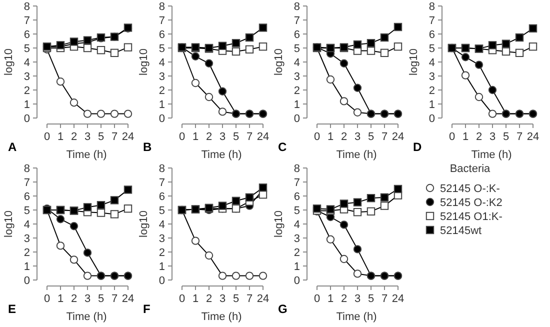  What do you see at coordinates (471, 216) in the screenshot?
I see `legend-label: 52145 O1:K-` at bounding box center [471, 216].